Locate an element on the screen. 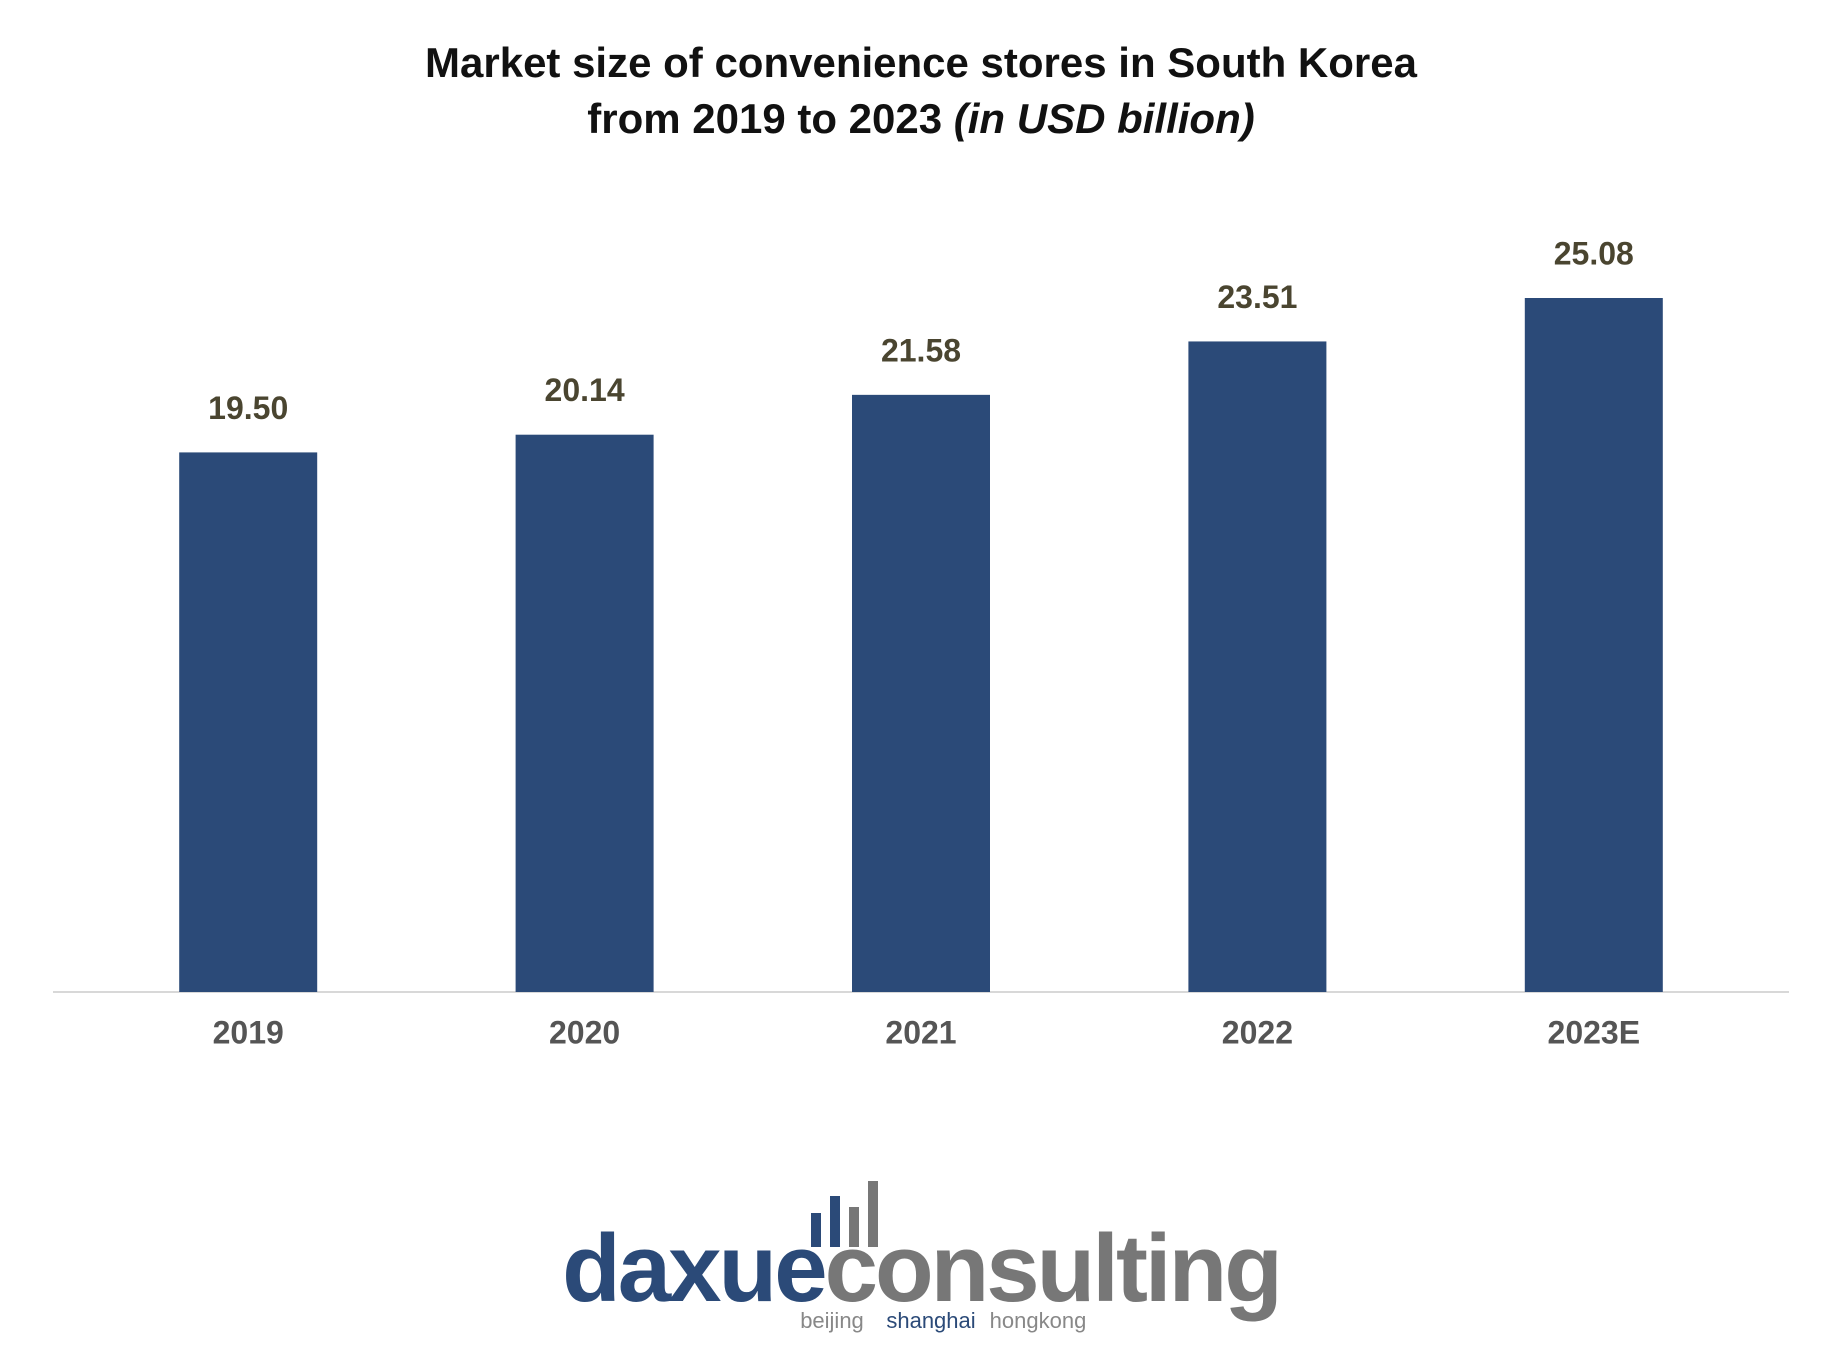  chart-unit: (in USD billion) is located at coordinates (1104, 118).